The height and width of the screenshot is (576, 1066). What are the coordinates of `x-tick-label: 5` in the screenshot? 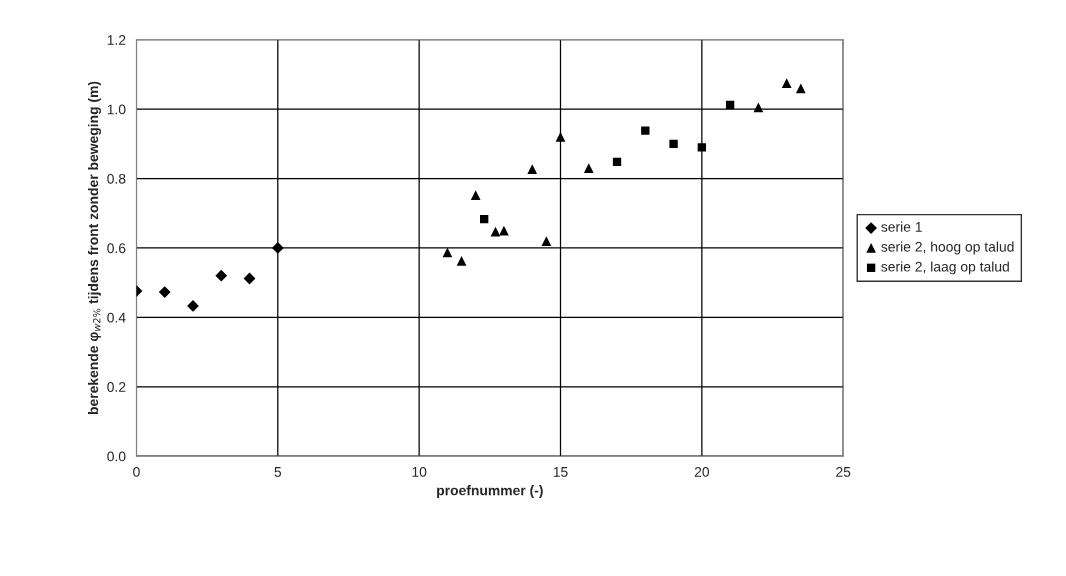 It's located at (278, 472).